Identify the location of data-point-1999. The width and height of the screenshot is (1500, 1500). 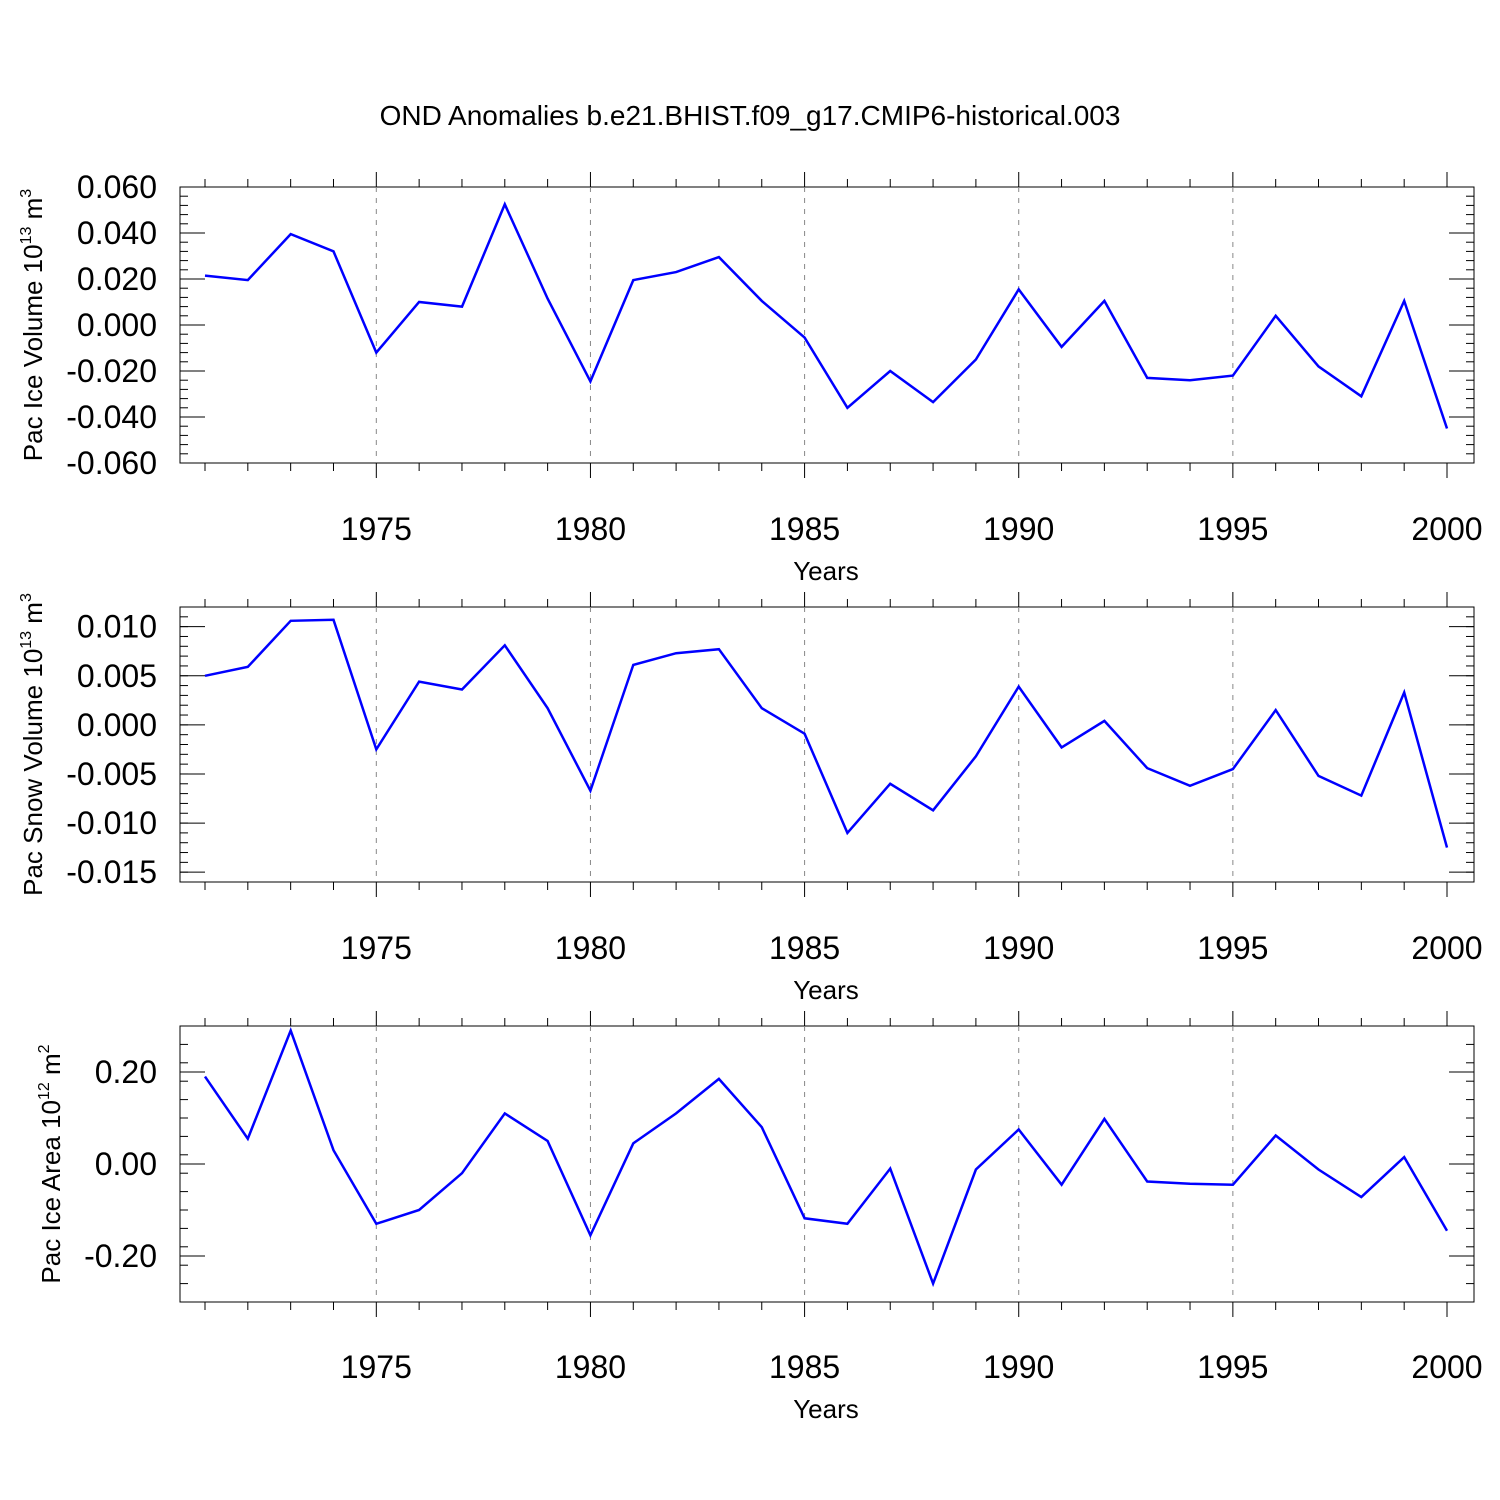
(1404, 1157).